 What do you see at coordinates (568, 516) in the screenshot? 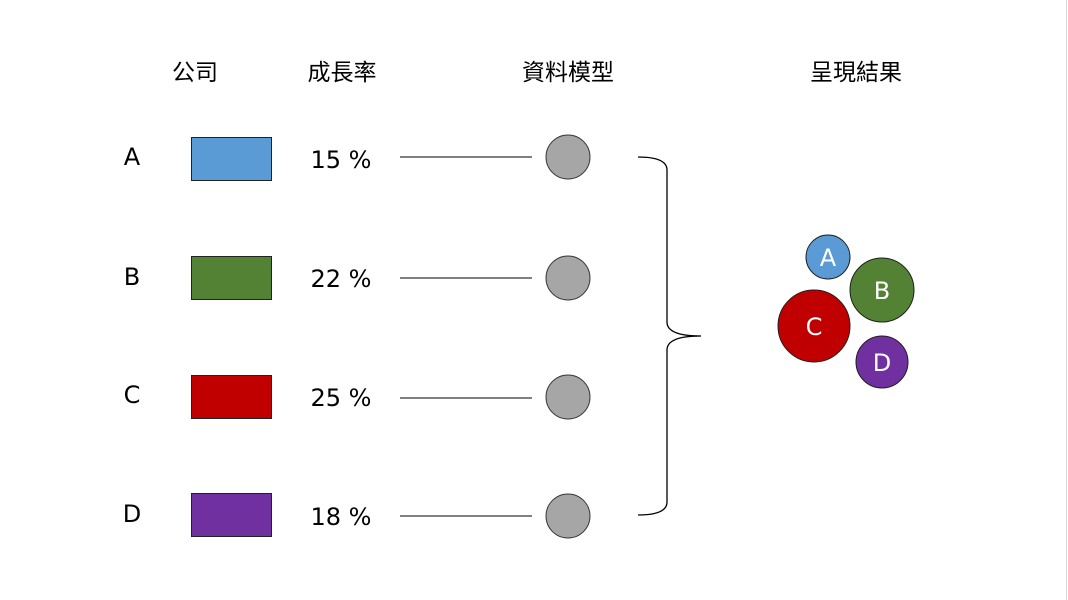
I see `model-node-d` at bounding box center [568, 516].